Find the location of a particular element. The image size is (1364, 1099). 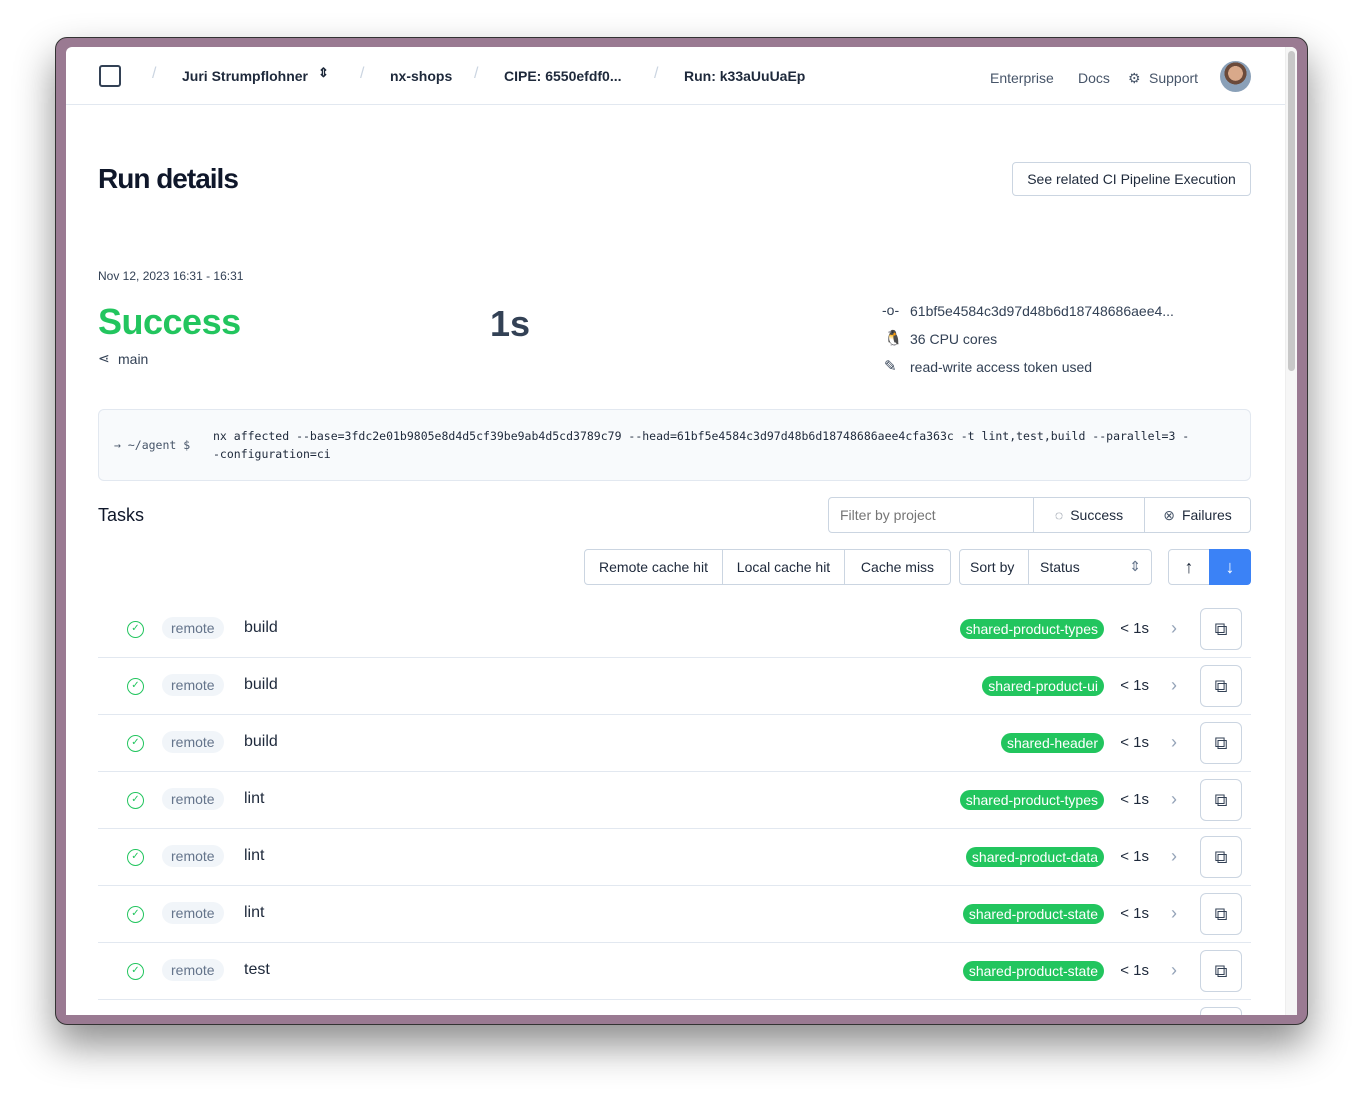

run-timestamp: Nov 12, 2023 16:31 - 16:31 is located at coordinates (171, 276).